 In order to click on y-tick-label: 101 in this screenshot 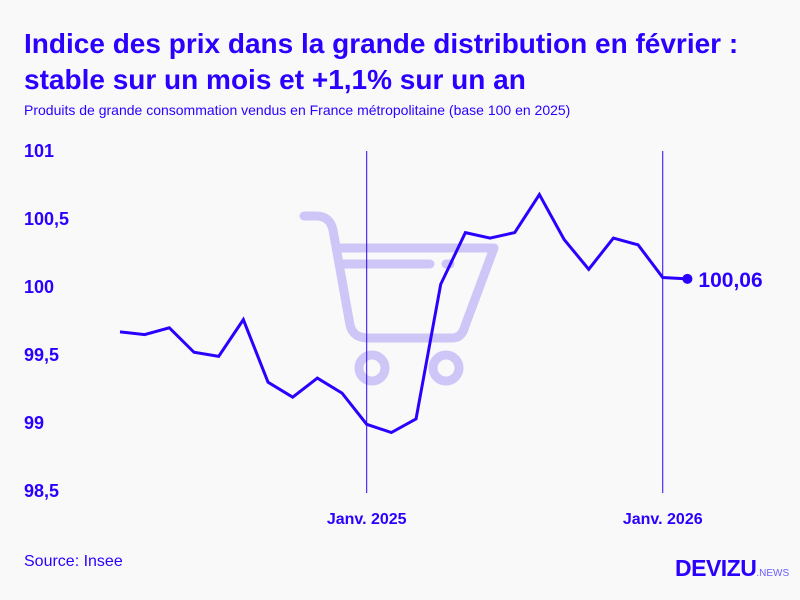, I will do `click(39, 151)`.